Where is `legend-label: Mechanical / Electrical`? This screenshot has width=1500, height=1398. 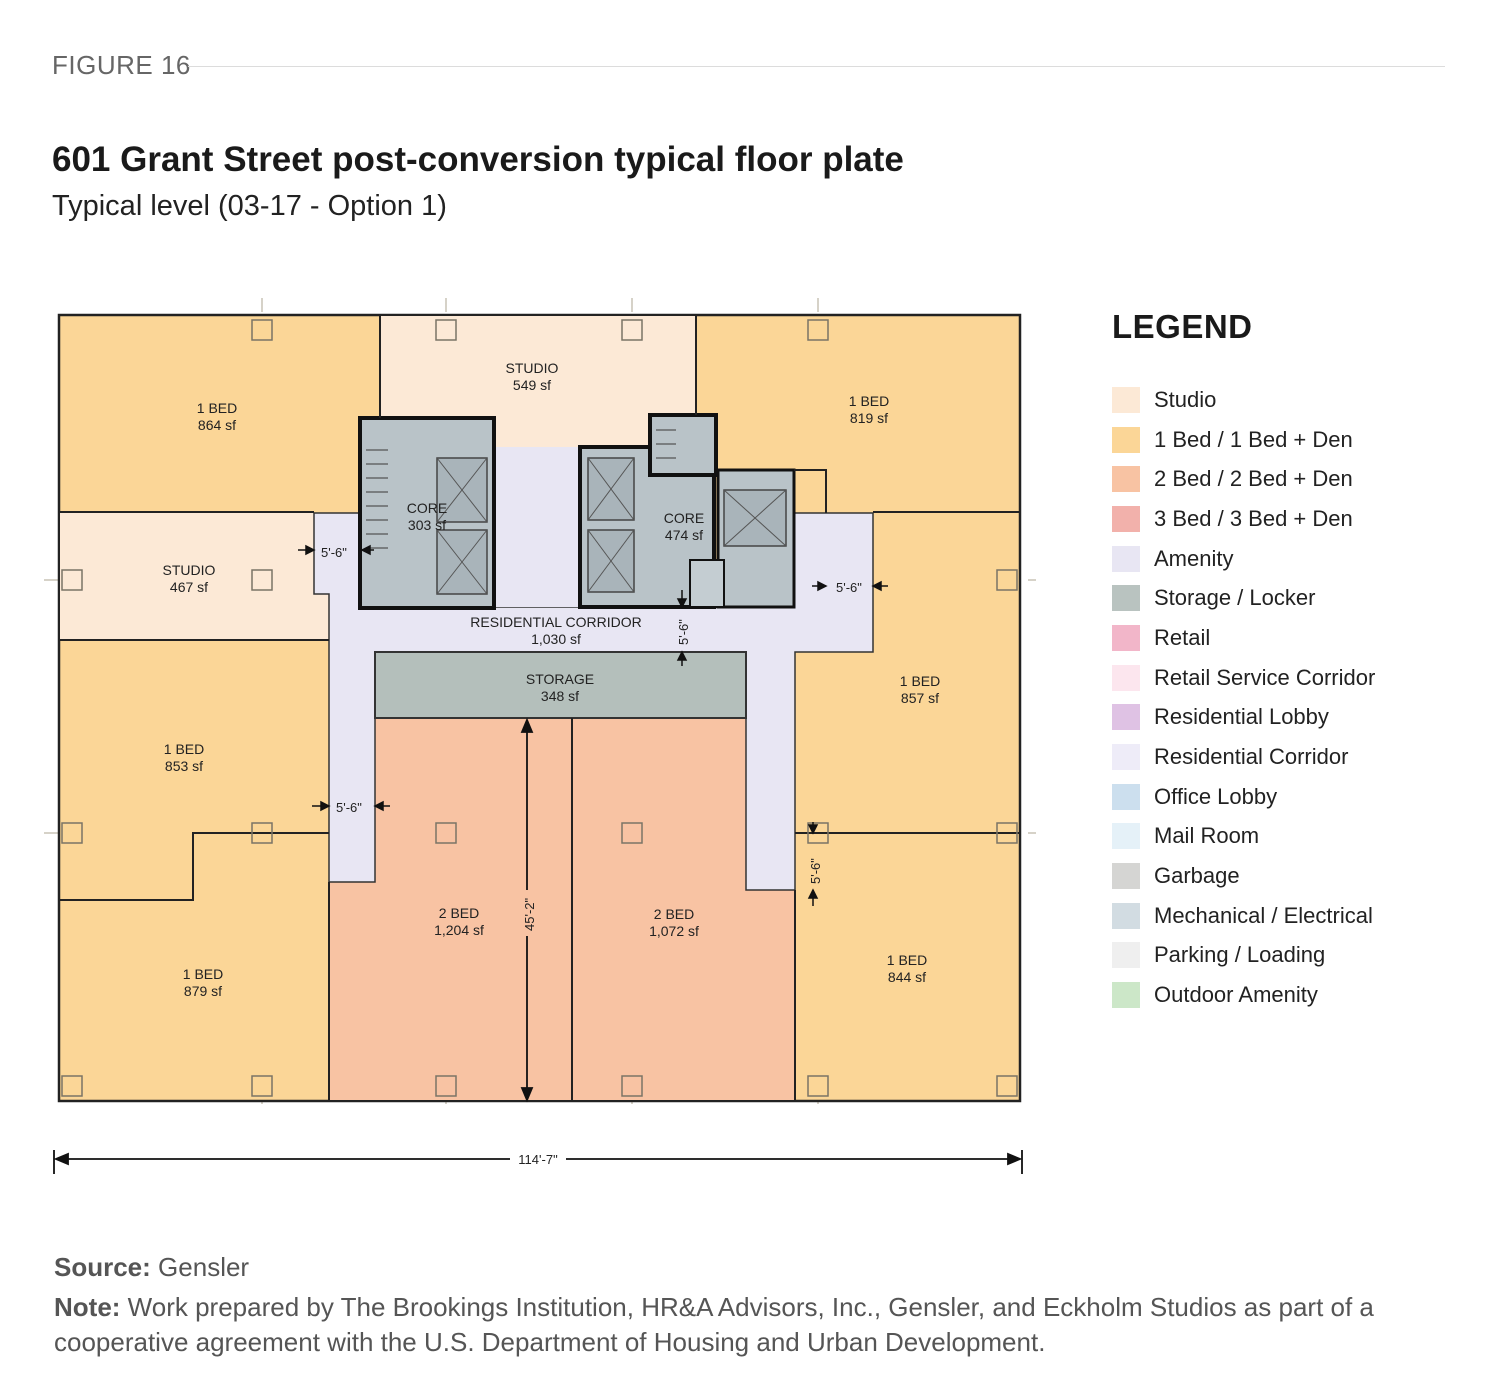 legend-label: Mechanical / Electrical is located at coordinates (1263, 915).